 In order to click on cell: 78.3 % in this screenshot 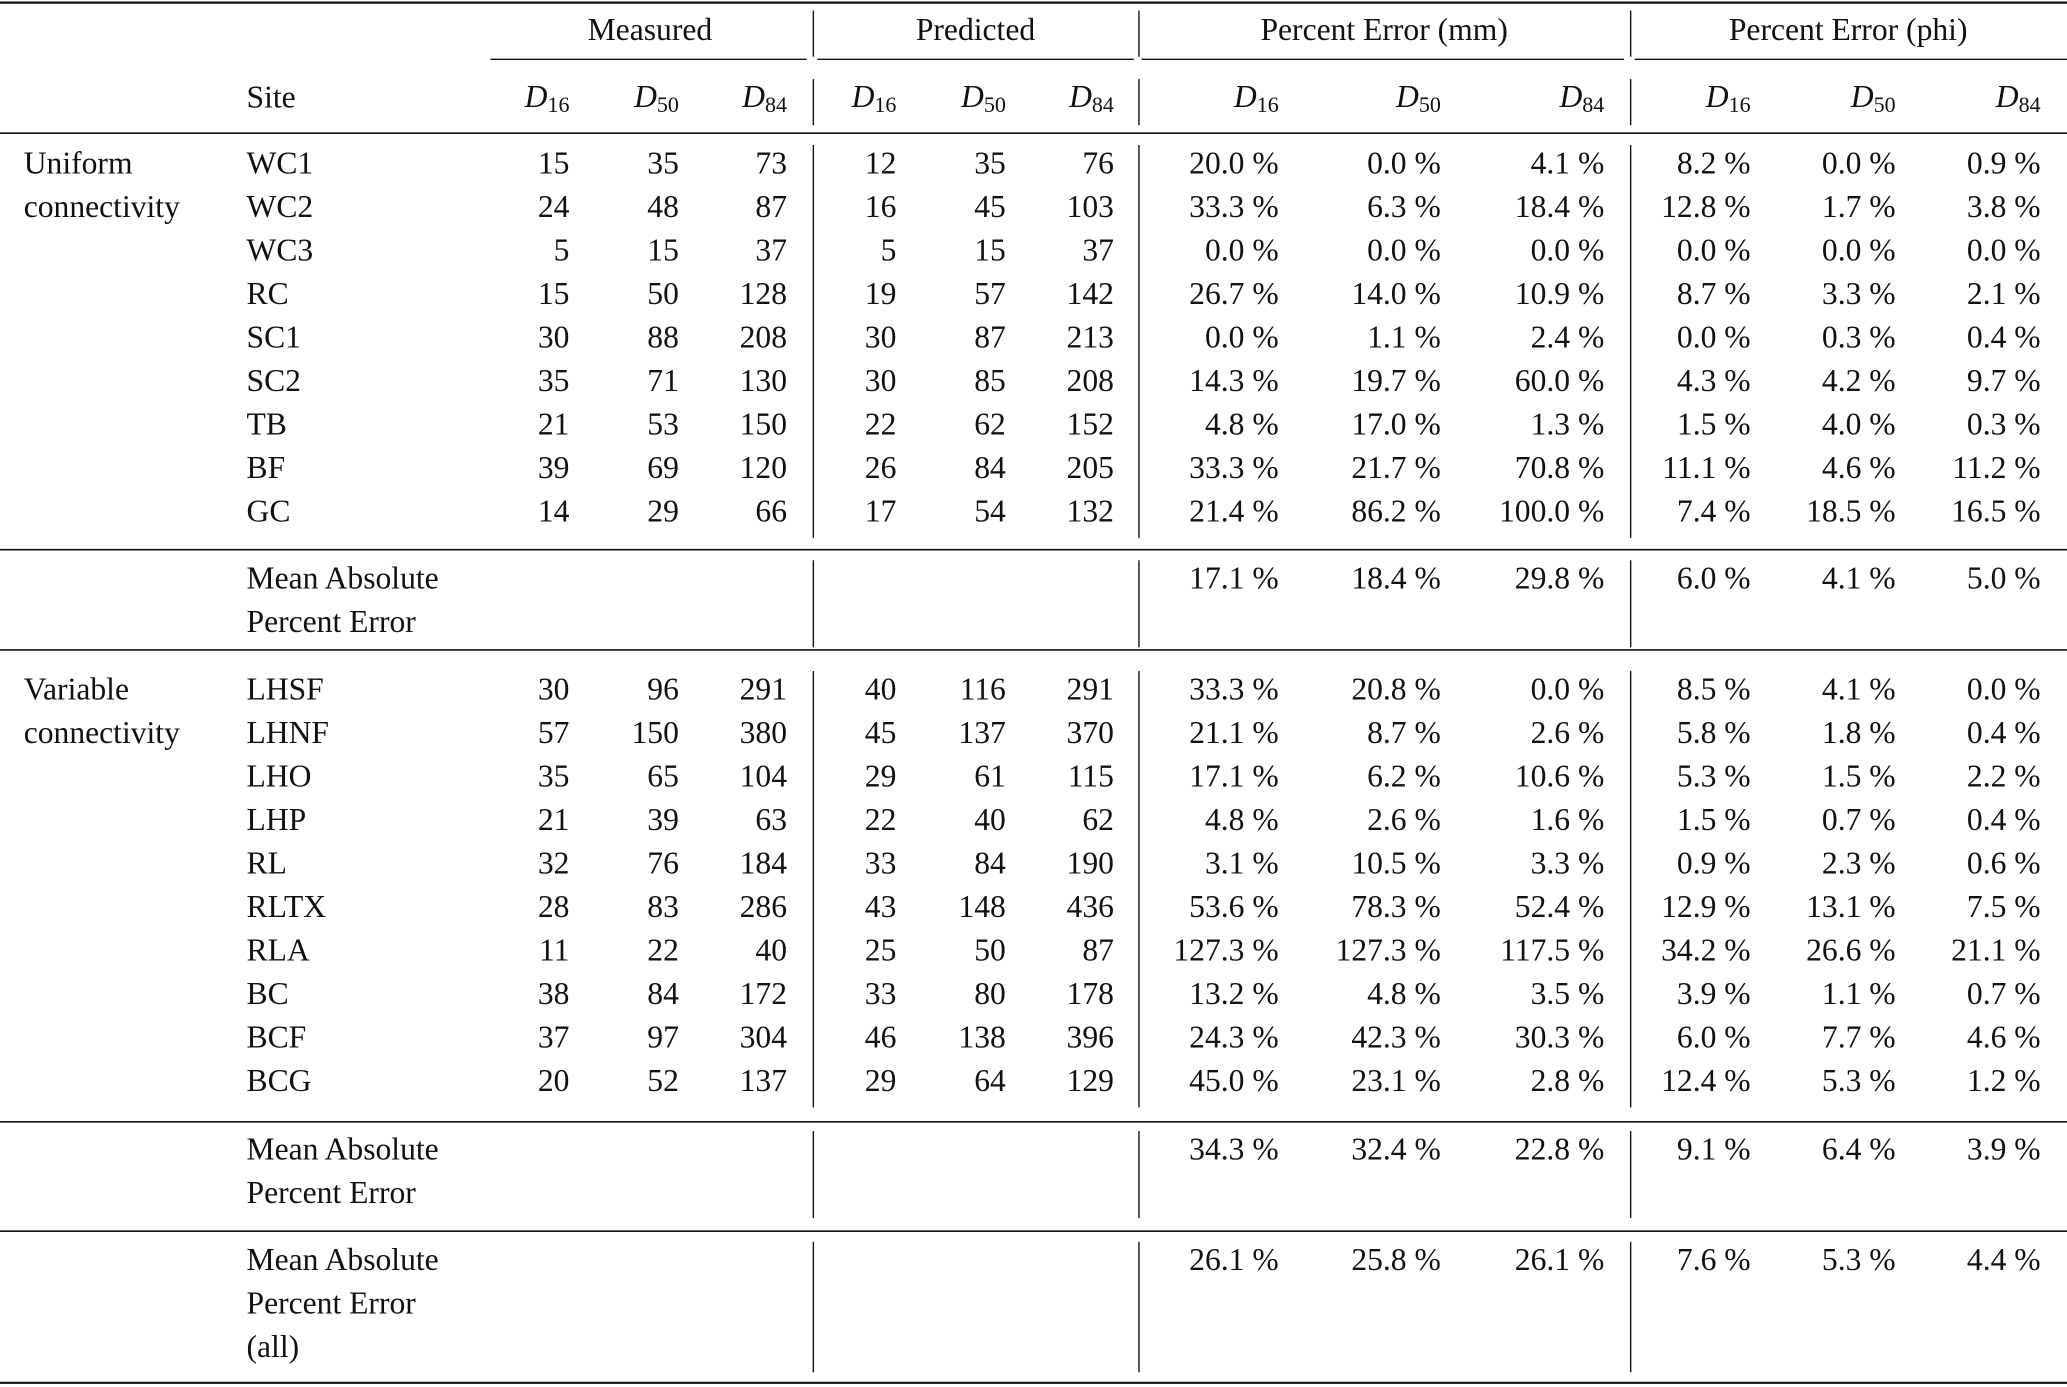, I will do `click(1396, 906)`.